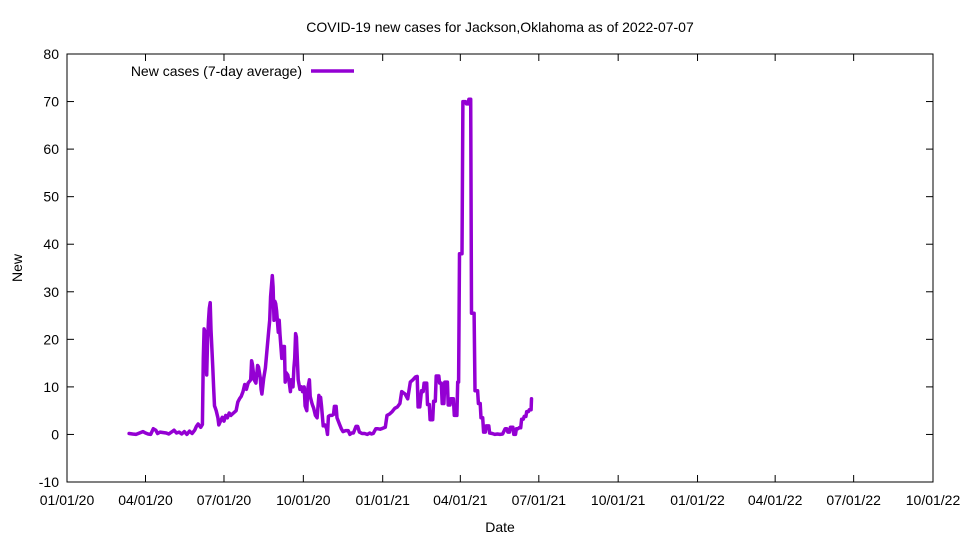  Describe the element at coordinates (67, 500) in the screenshot. I see `x-tick-label: 01/01/20` at that location.